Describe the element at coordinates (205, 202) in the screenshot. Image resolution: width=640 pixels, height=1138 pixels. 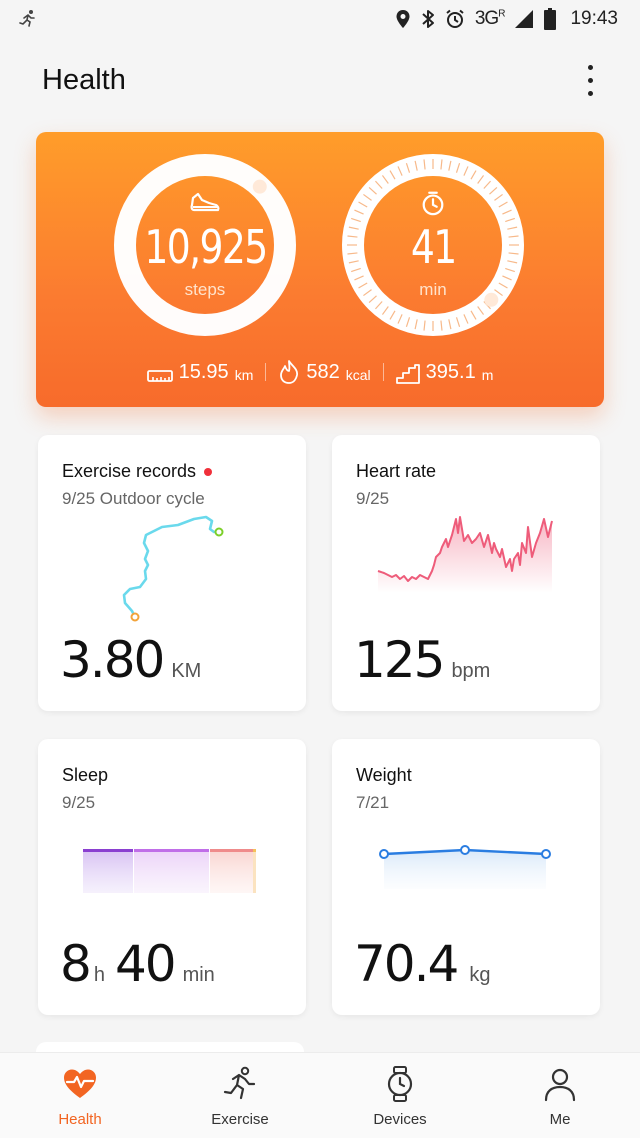
I see `shoe-icon` at that location.